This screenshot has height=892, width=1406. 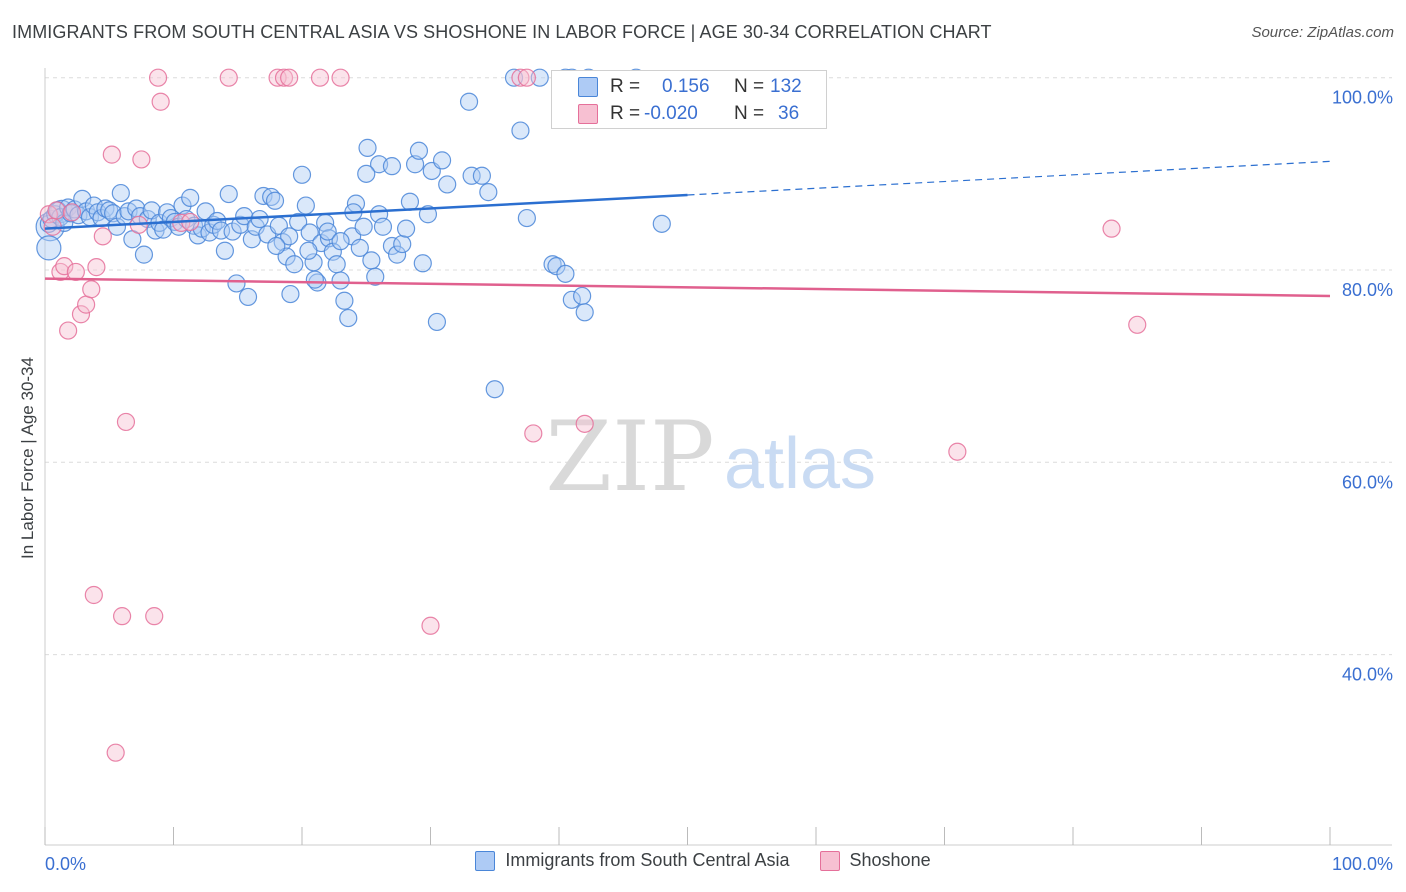 I want to click on stats-swatch-pink, so click(x=588, y=114).